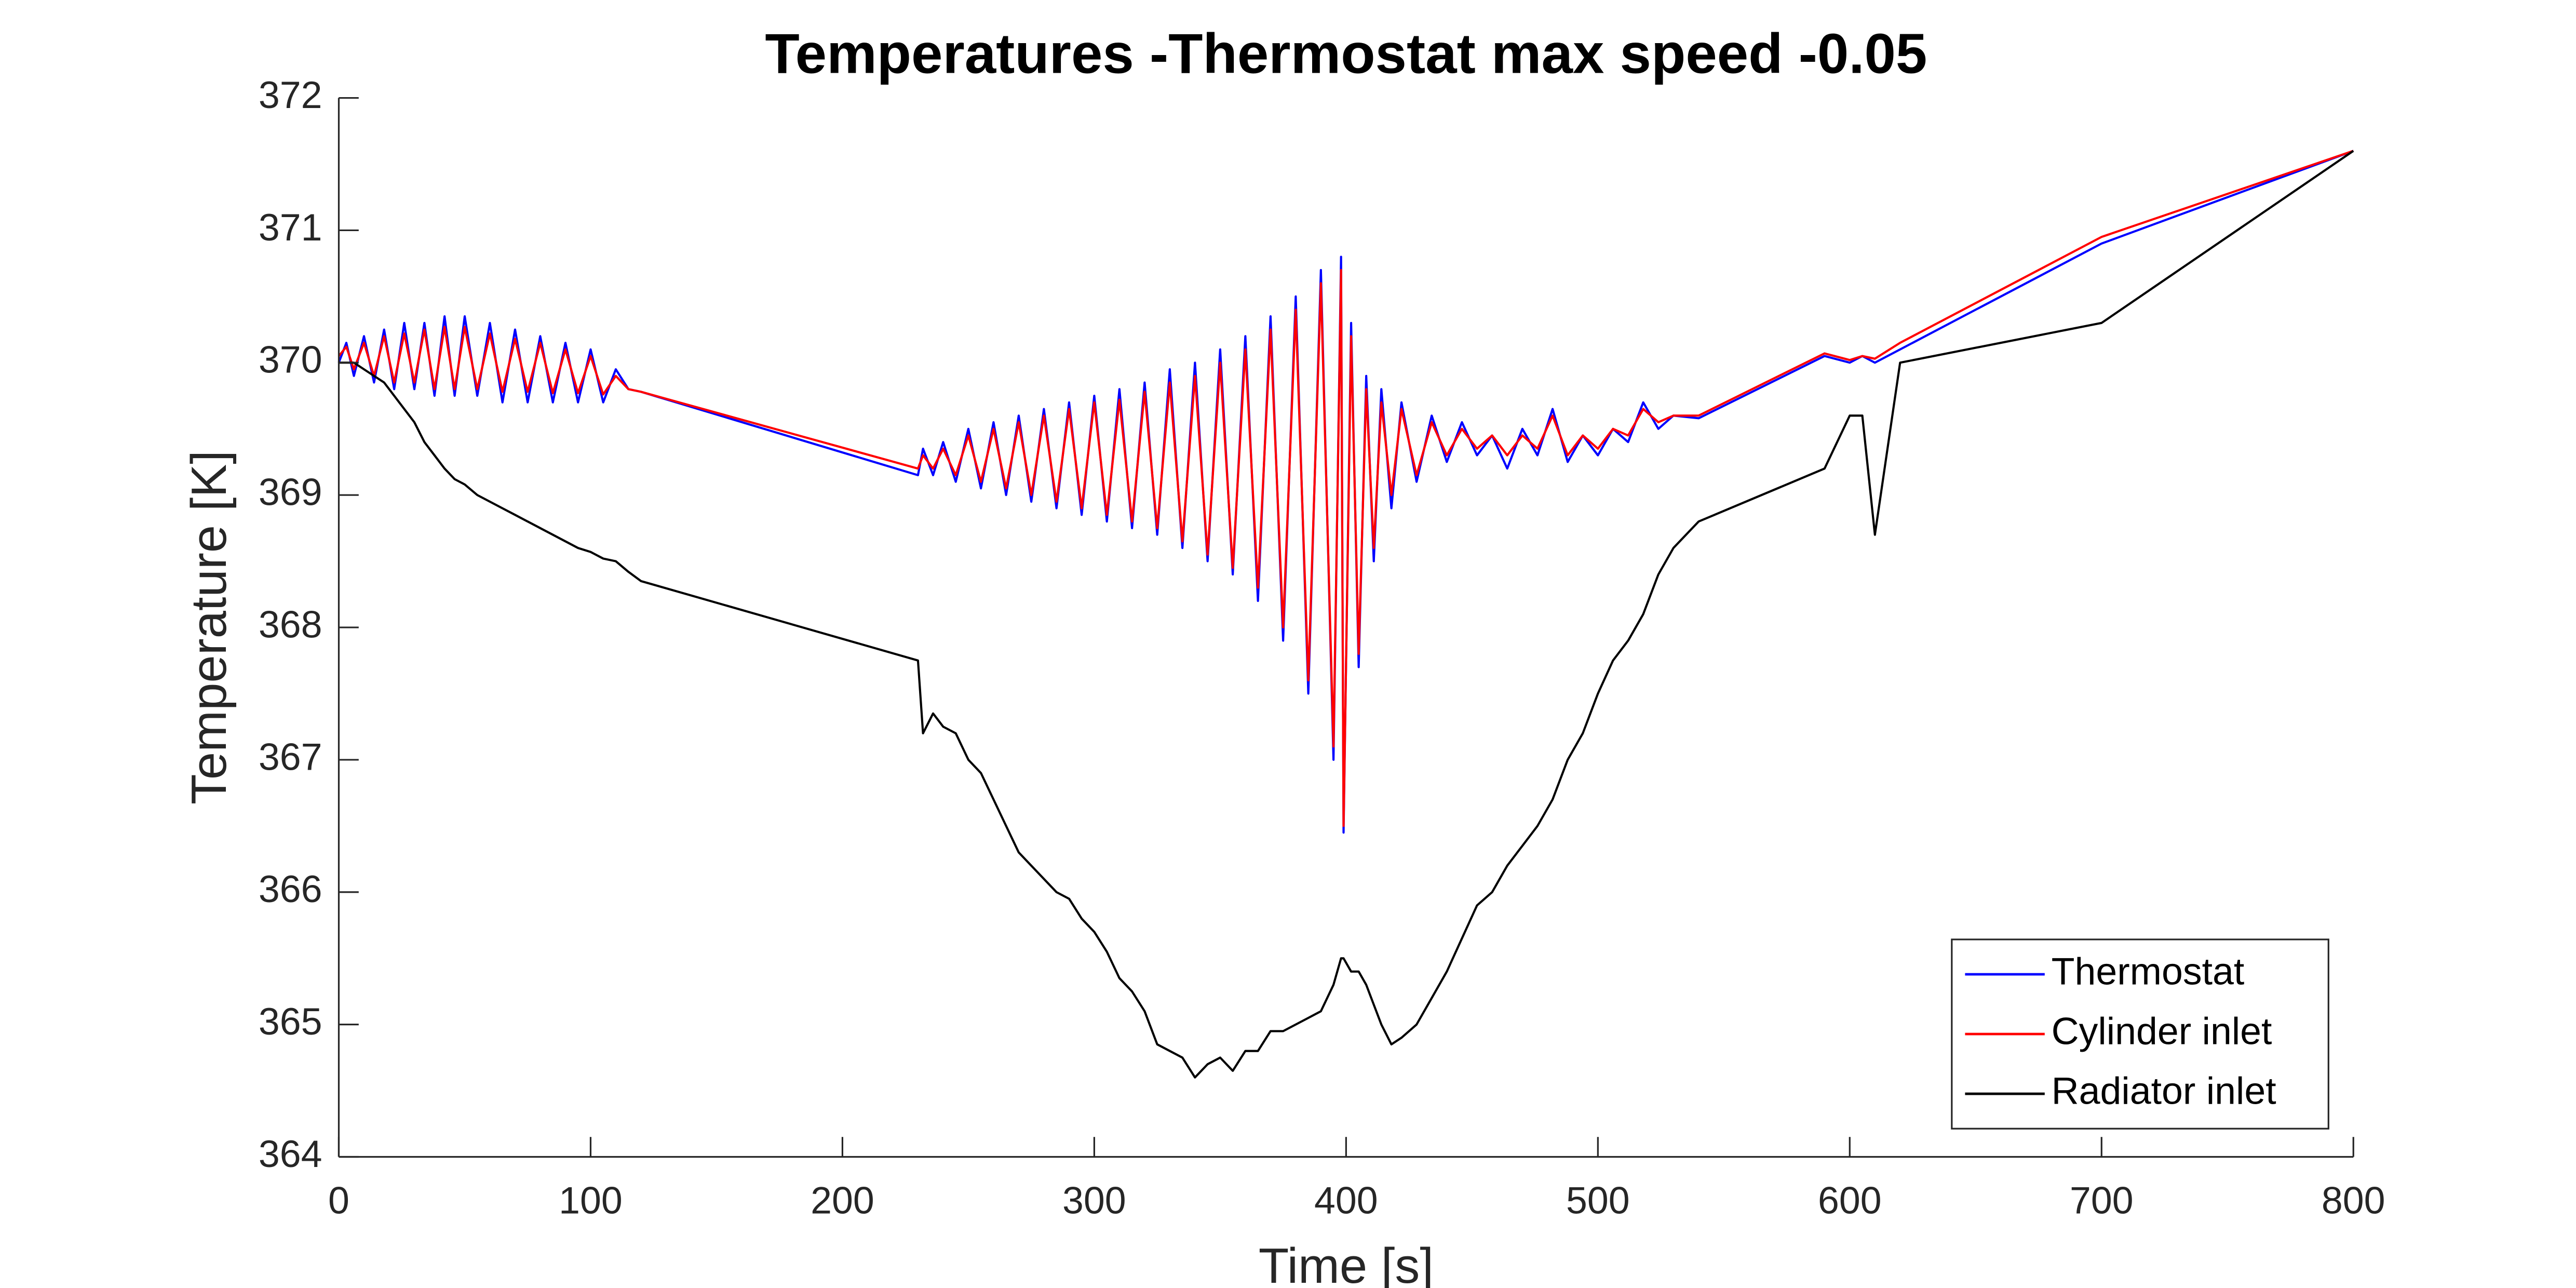 The image size is (2576, 1288). Describe the element at coordinates (338, 1200) in the screenshot. I see `x-tick-label: 0` at that location.